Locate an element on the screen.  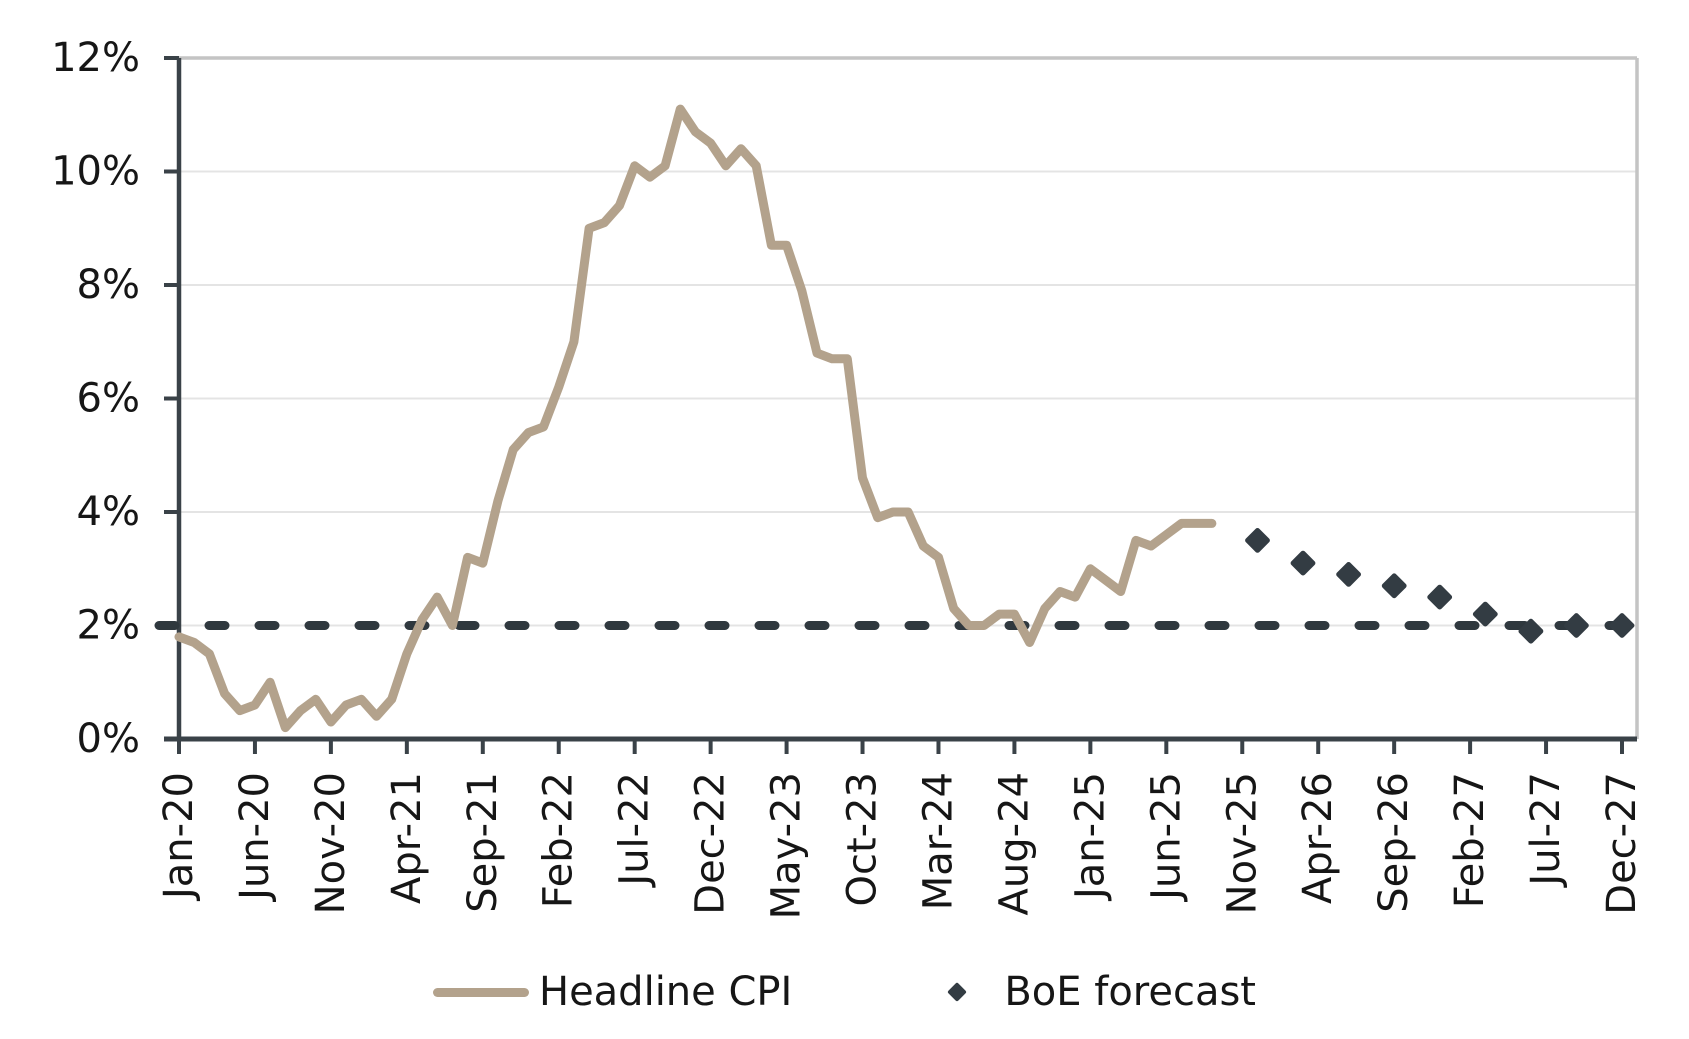
x-axis-label: Nov-20 is located at coordinates (331, 843).